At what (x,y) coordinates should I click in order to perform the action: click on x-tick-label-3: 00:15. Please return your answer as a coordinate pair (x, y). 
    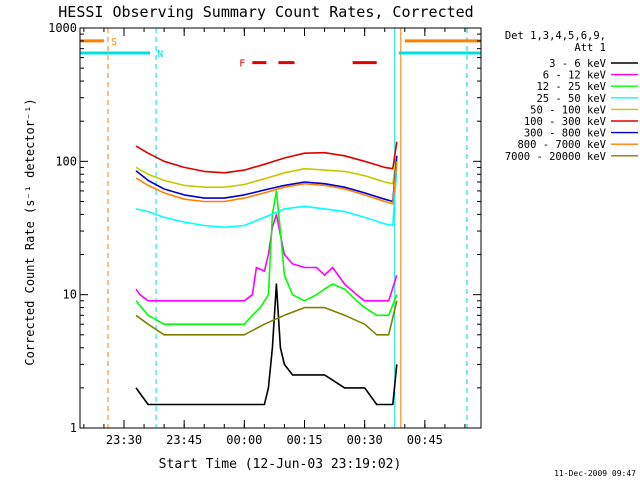
    Looking at the image, I should click on (304, 440).